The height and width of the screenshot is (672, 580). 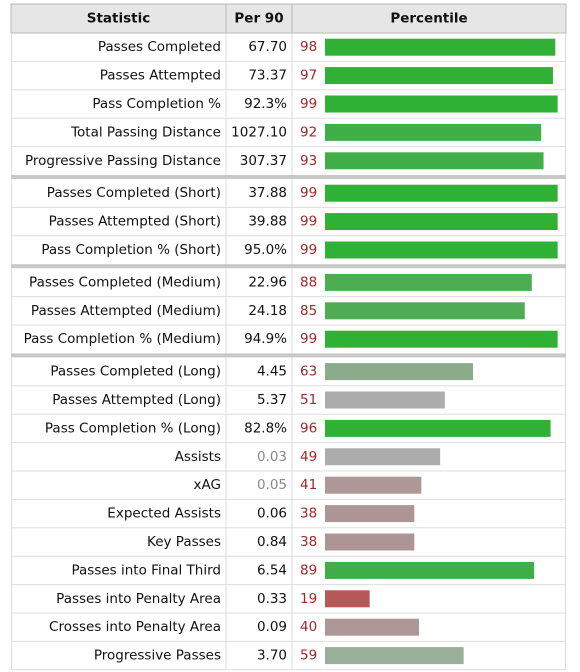 I want to click on per90-value: 0.84, so click(x=272, y=542).